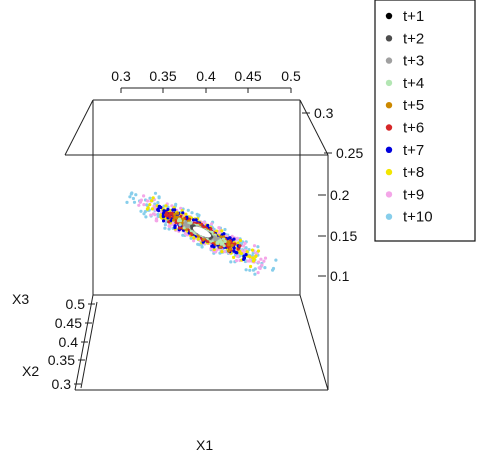 Image resolution: width=477 pixels, height=462 pixels. What do you see at coordinates (389, 16) in the screenshot?
I see `legend-marker-t+1` at bounding box center [389, 16].